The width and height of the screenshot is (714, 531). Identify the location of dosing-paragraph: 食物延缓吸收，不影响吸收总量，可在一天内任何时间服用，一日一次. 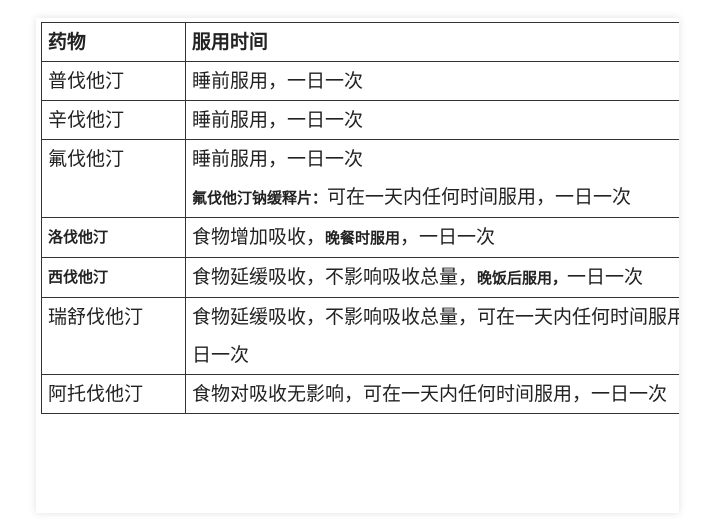
(435, 336).